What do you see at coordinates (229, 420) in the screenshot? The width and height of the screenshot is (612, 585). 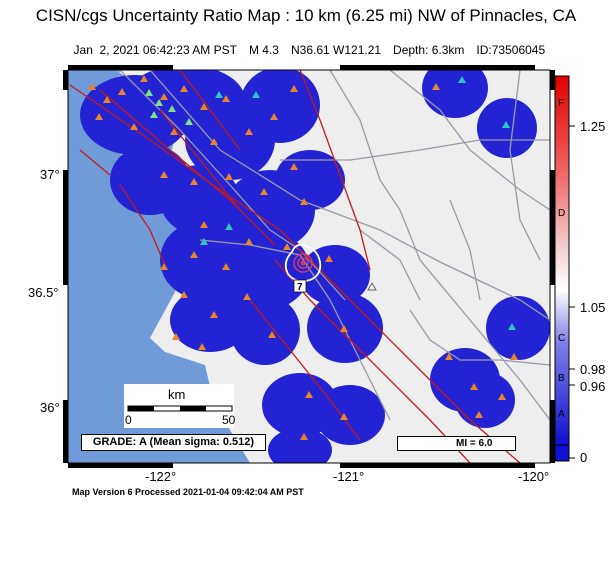 I see `scale-tick-max: 50` at bounding box center [229, 420].